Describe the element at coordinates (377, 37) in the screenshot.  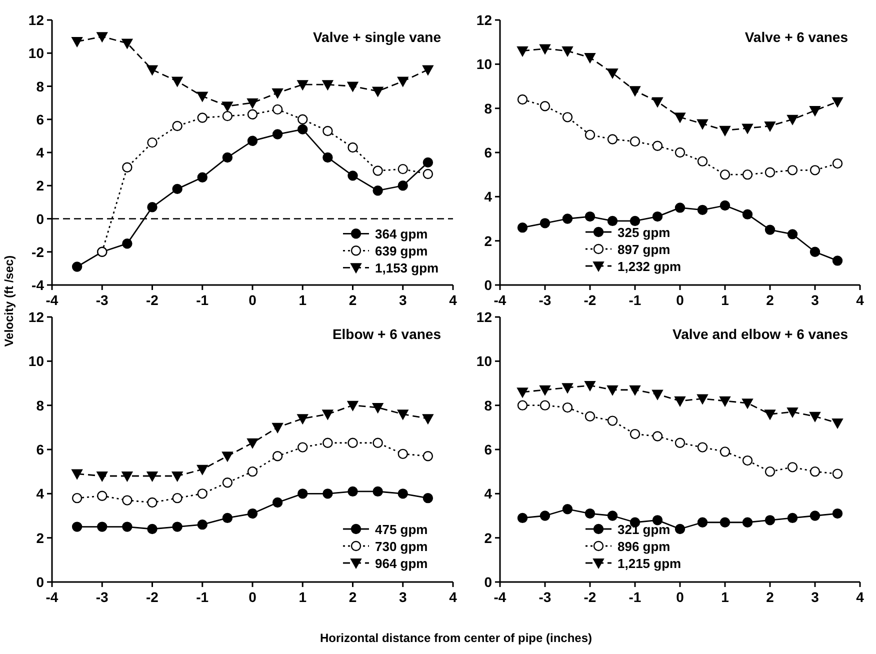
I see `text: Valve + single vane` at that location.